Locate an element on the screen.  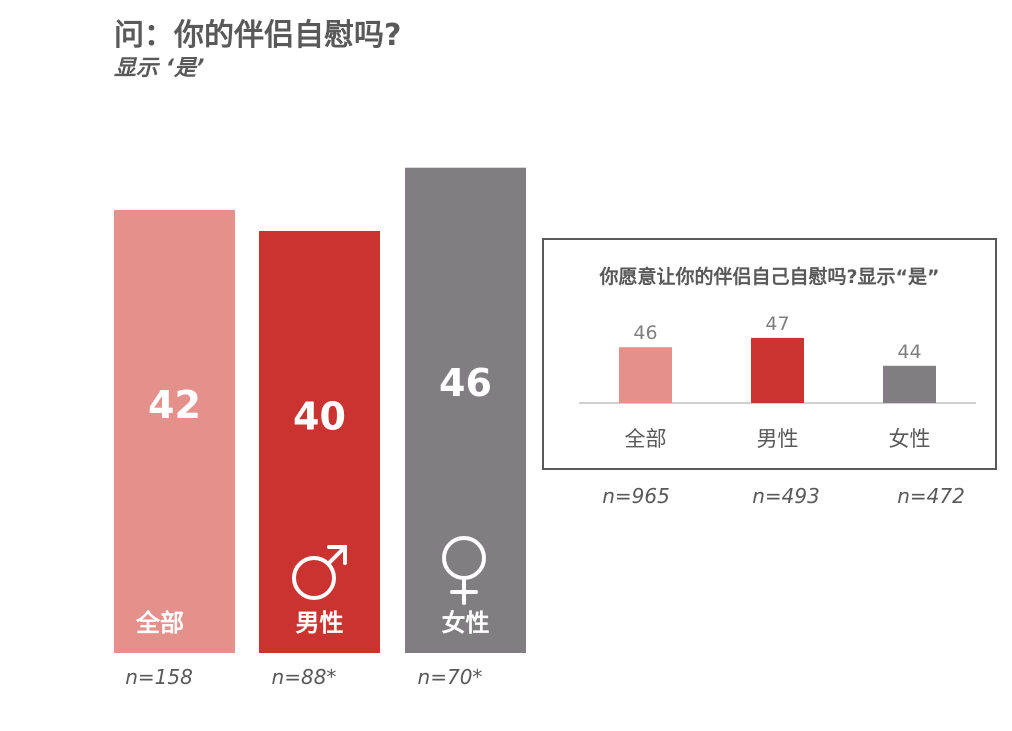
chart-title: 问：你的伴侣自慰吗? is located at coordinates (258, 35).